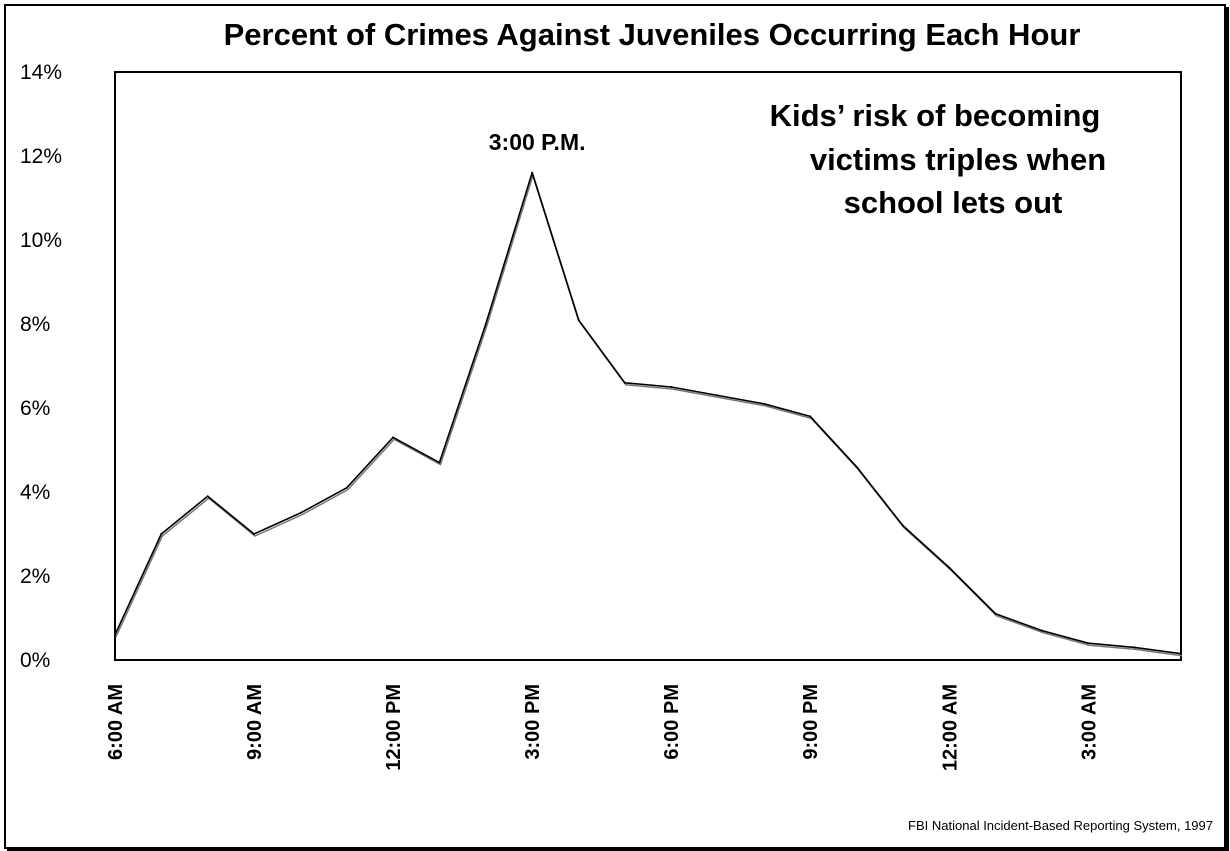  I want to click on y-tick-label: 10%, so click(41, 240).